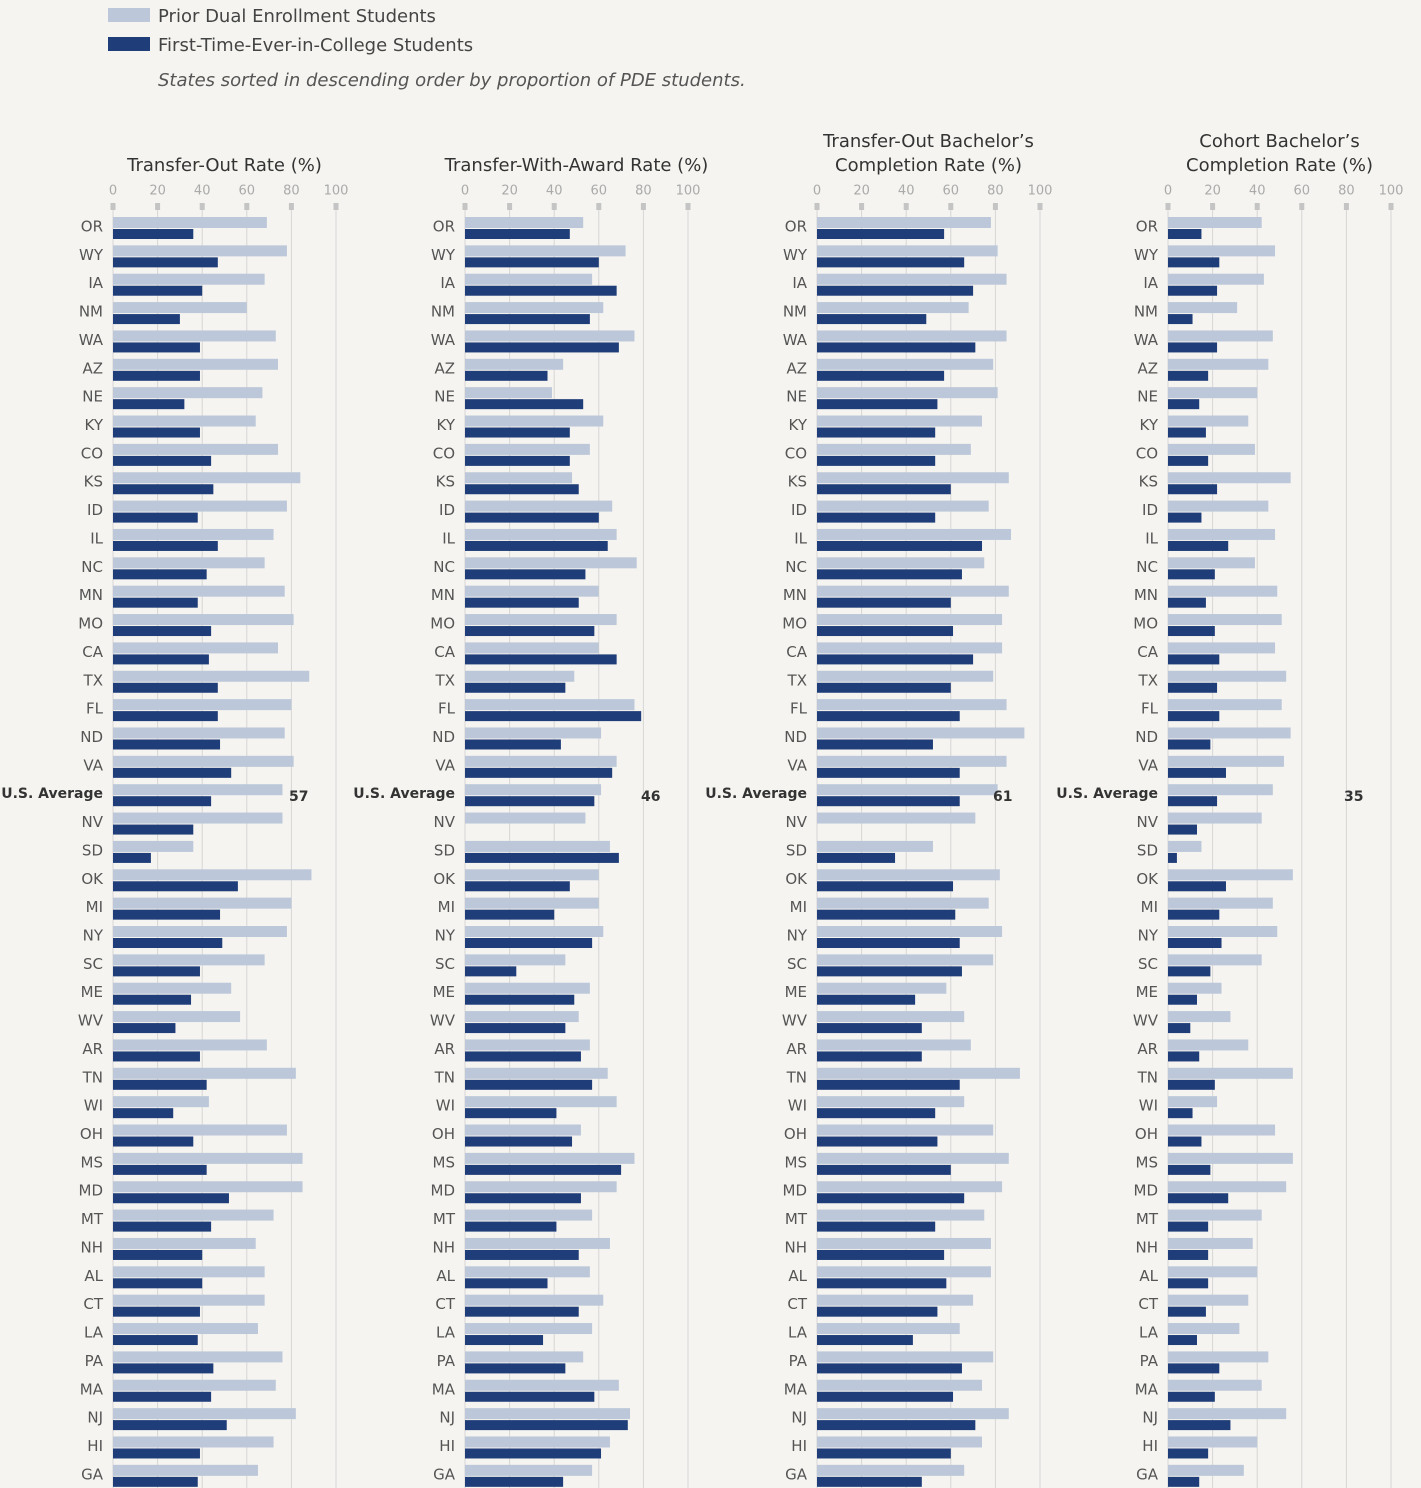 The image size is (1421, 1488). Describe the element at coordinates (650, 797) in the screenshot. I see `annotation: 46` at that location.